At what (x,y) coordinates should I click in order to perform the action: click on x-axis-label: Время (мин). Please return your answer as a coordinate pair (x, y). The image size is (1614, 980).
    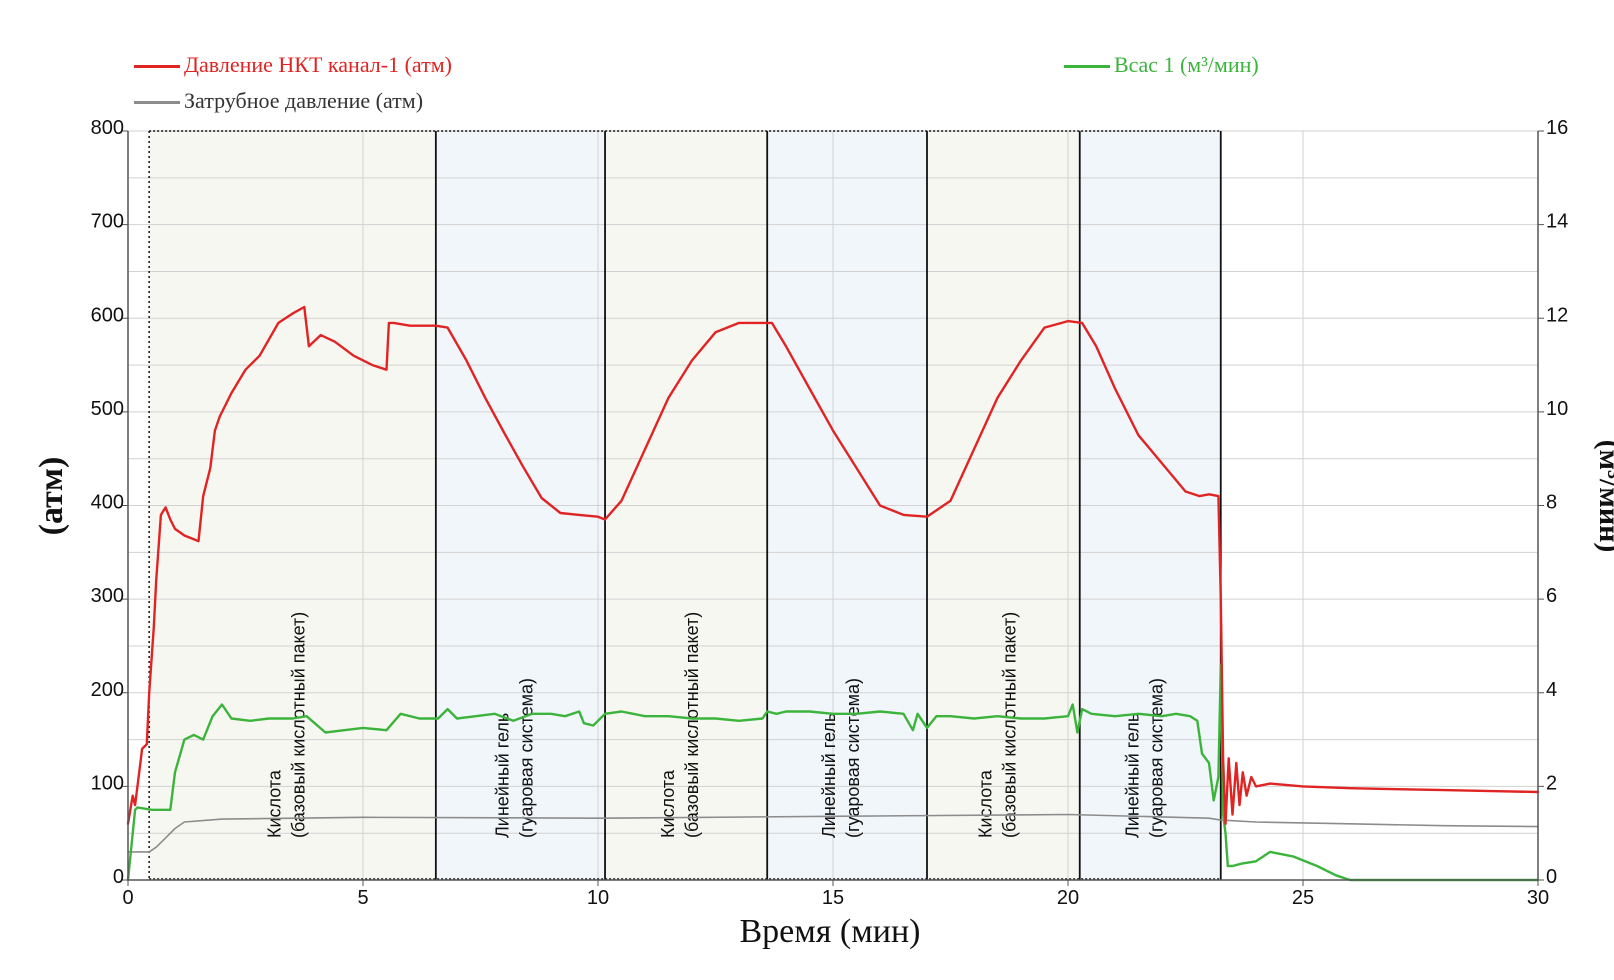
    Looking at the image, I should click on (830, 931).